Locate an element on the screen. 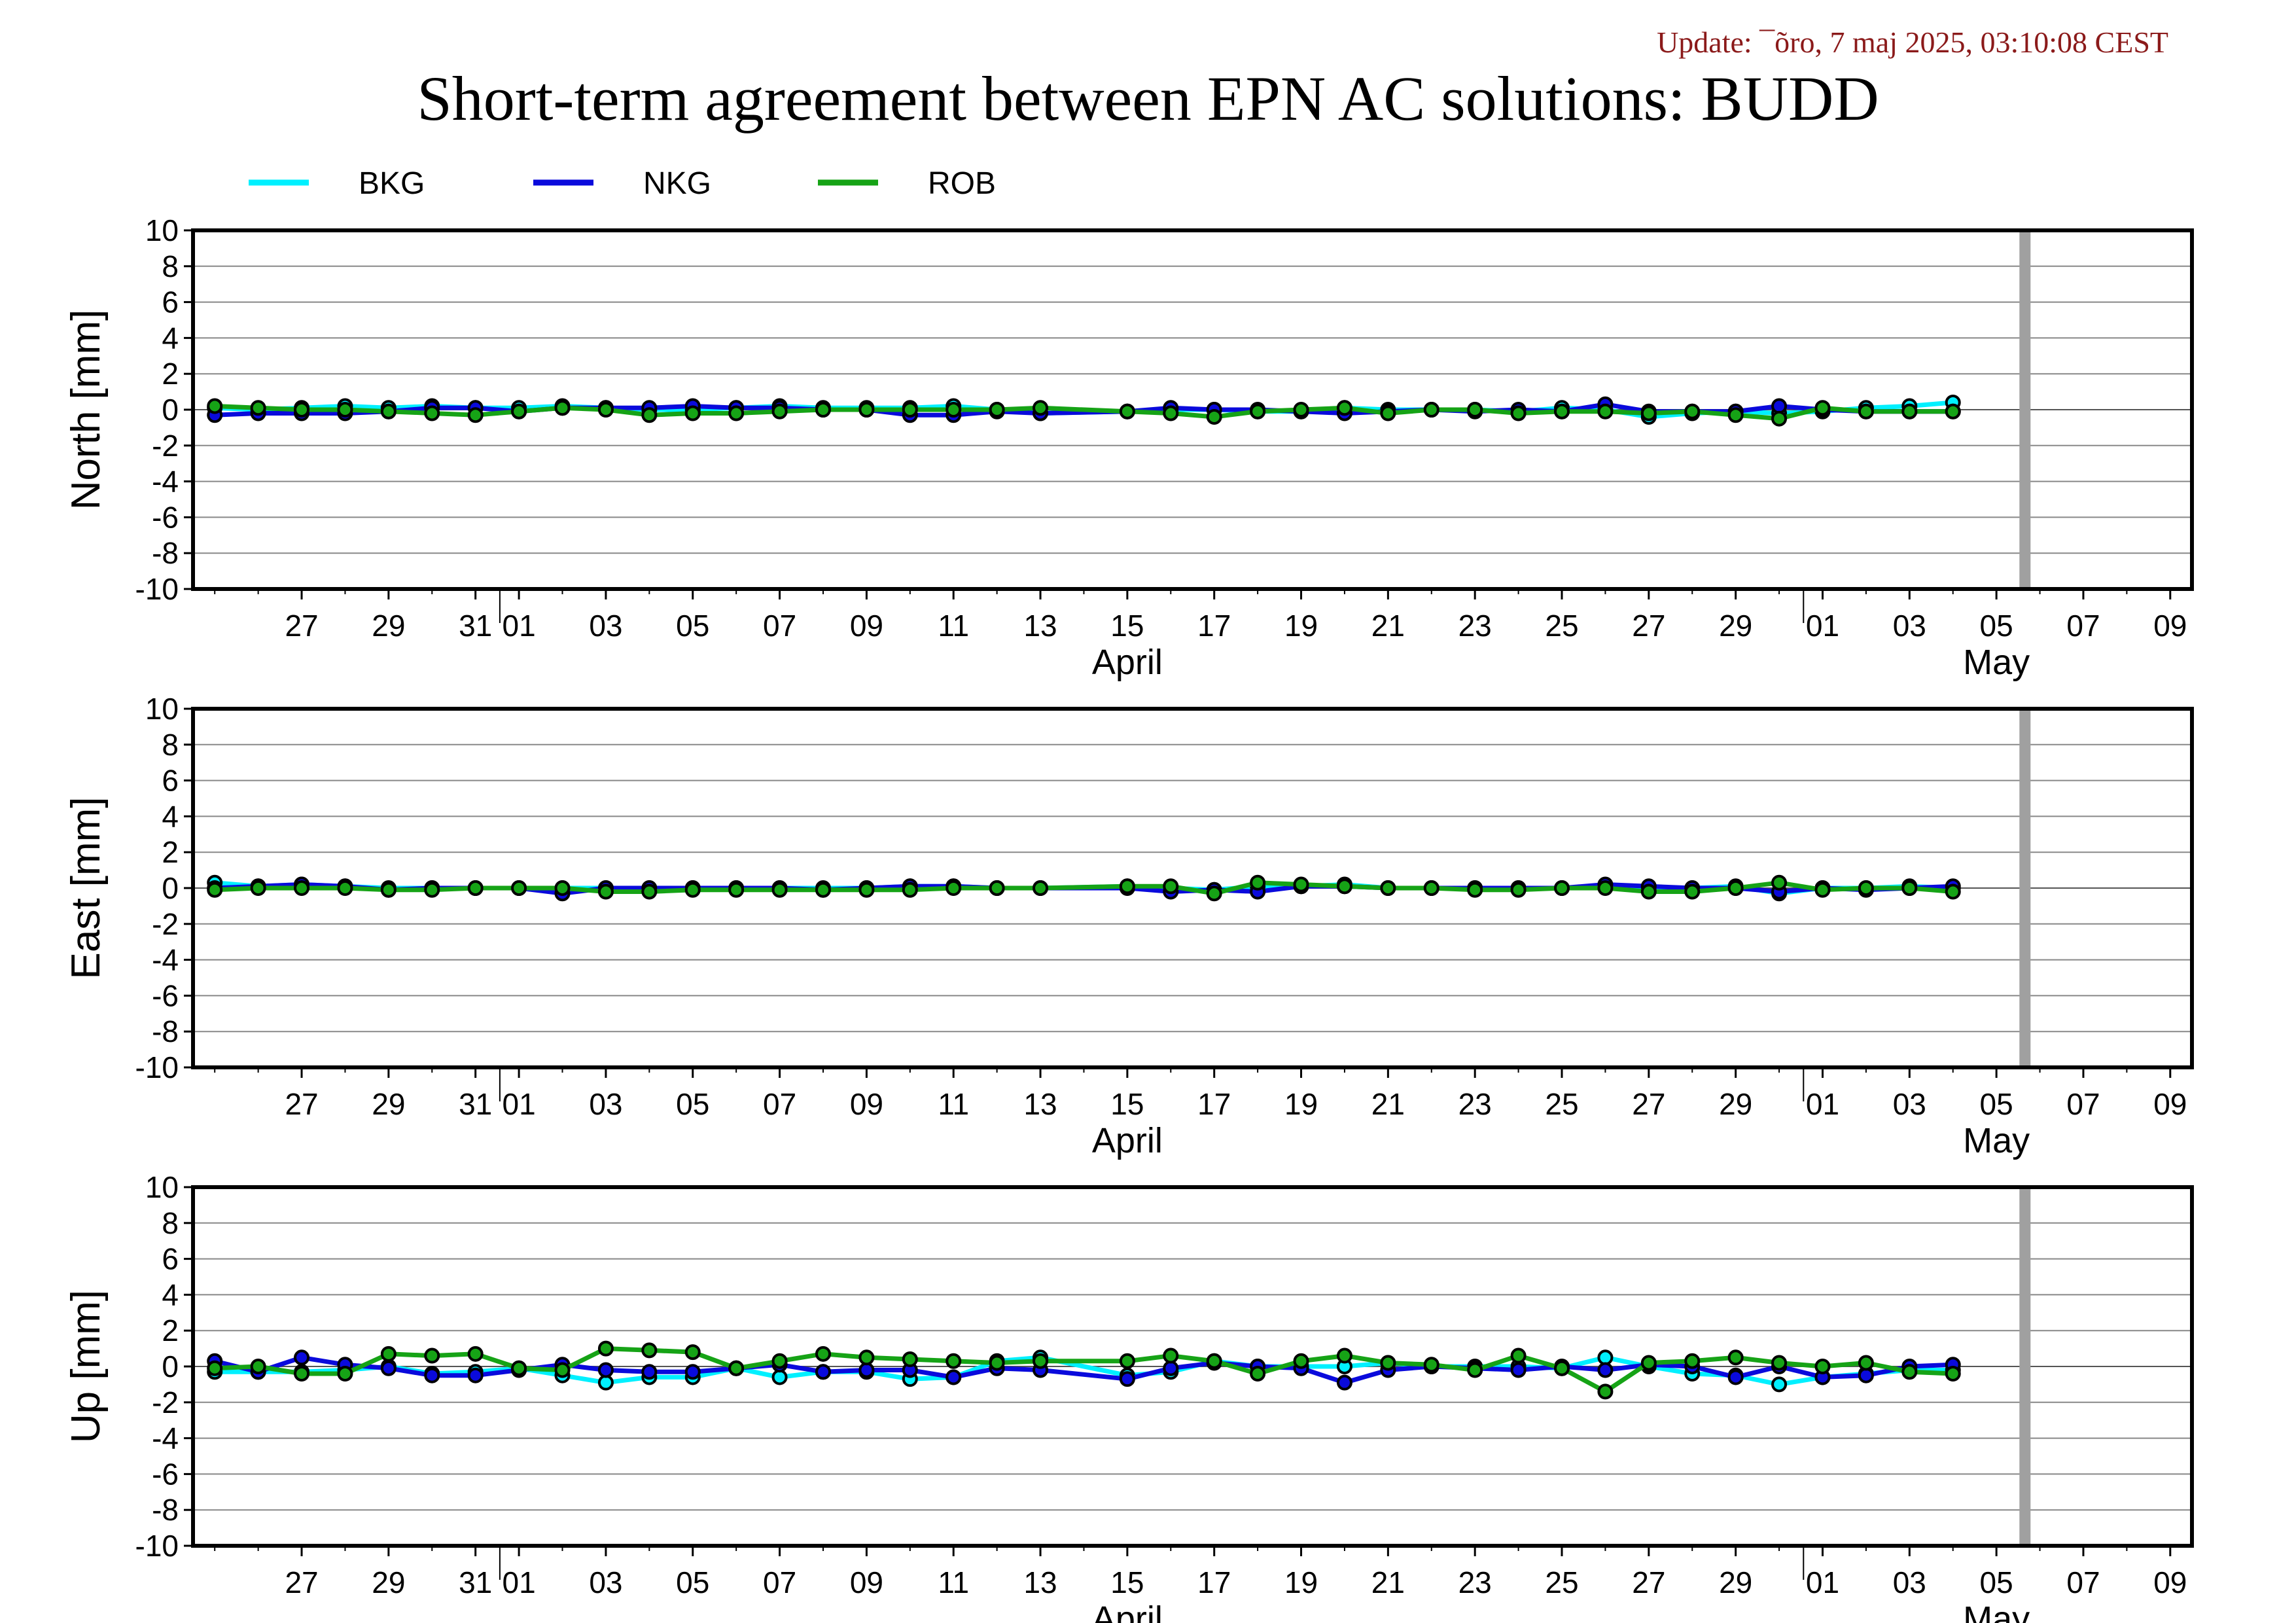 The height and width of the screenshot is (1623, 2296). legend: BKG NKG ROB is located at coordinates (622, 183).